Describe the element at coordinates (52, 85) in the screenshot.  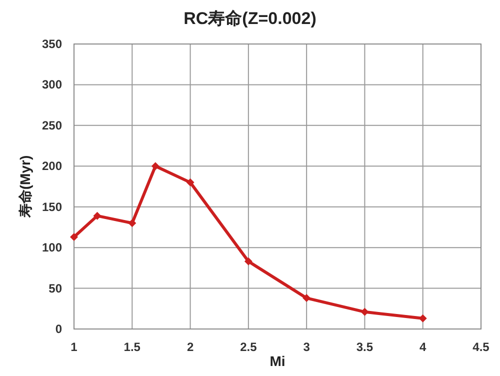
I see `y-tick-label: 300` at that location.